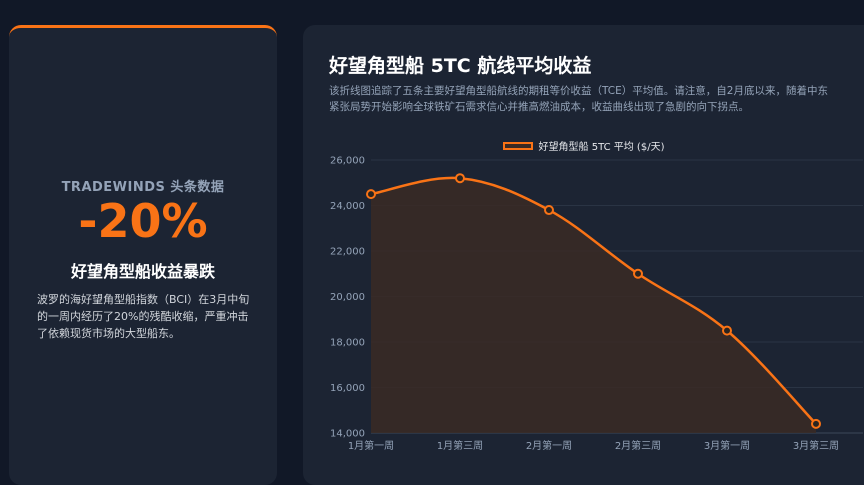  Describe the element at coordinates (142, 271) in the screenshot. I see `stat-headline: 好望角型船收益暴跌` at that location.